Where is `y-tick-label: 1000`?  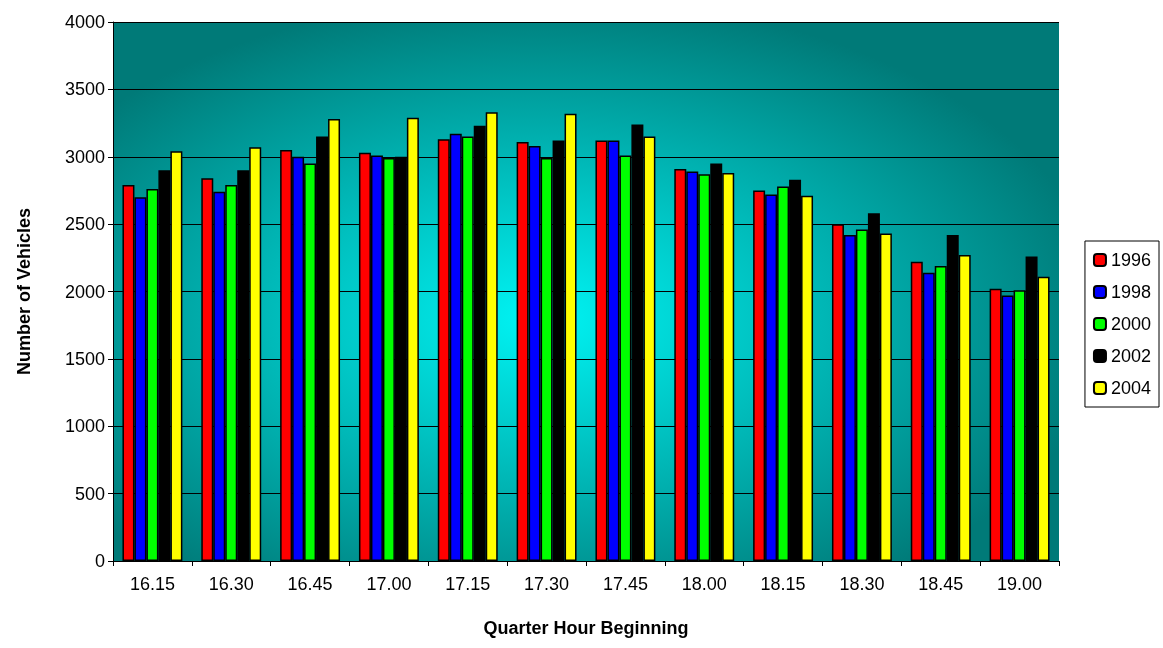
y-tick-label: 1000 is located at coordinates (84, 426).